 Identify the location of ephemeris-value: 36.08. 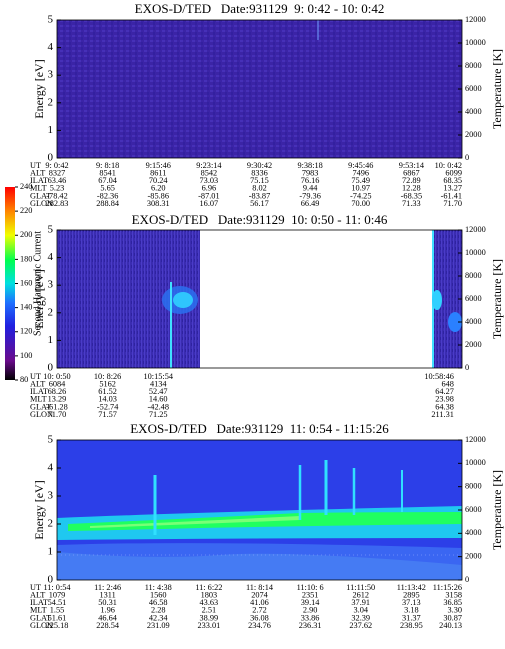
(259, 617).